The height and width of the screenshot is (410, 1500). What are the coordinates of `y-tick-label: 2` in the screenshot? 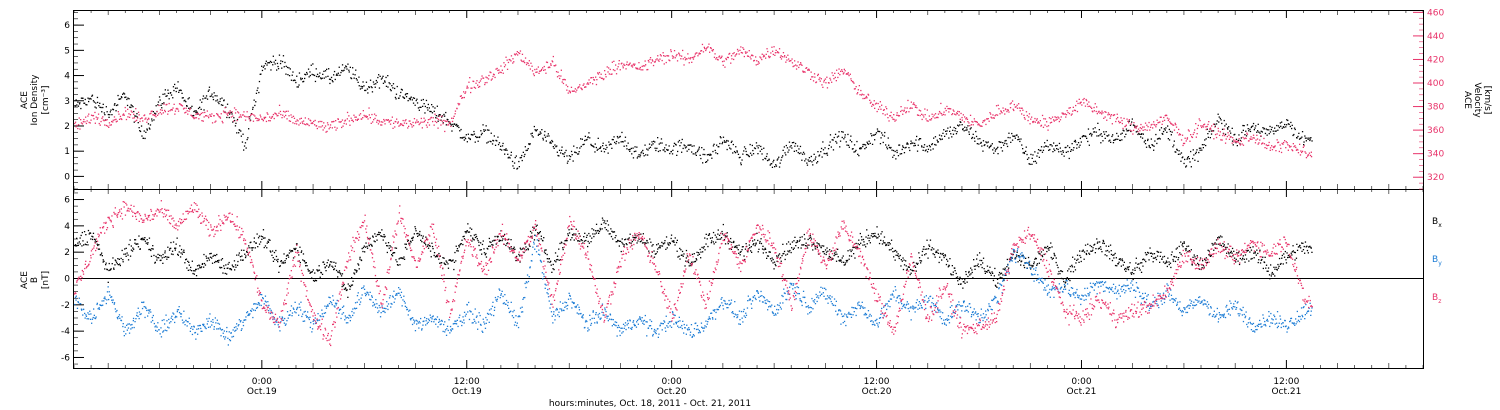 It's located at (67, 127).